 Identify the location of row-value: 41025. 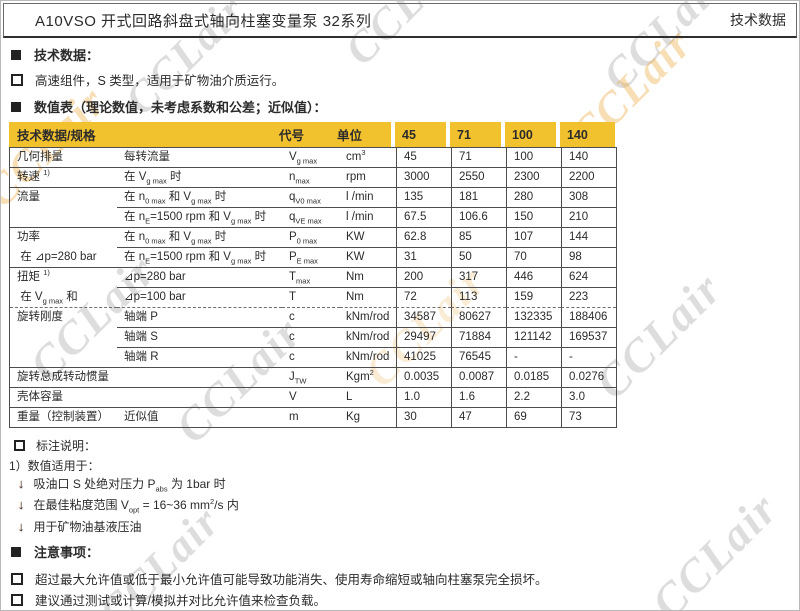
(423, 357).